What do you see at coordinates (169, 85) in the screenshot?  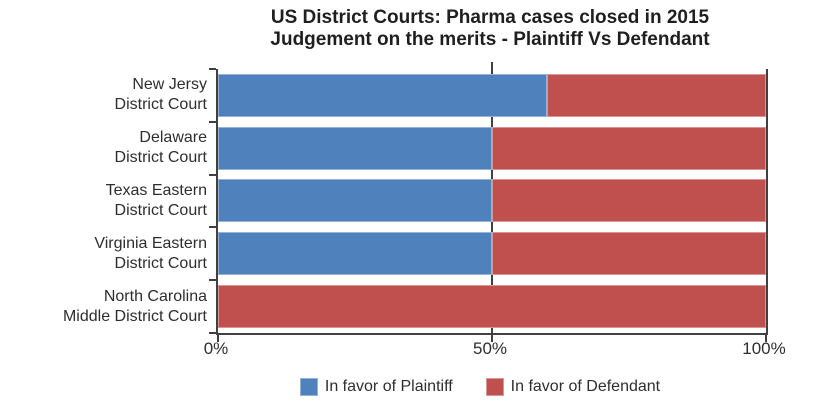 I see `category-label-line1: New Jersy` at bounding box center [169, 85].